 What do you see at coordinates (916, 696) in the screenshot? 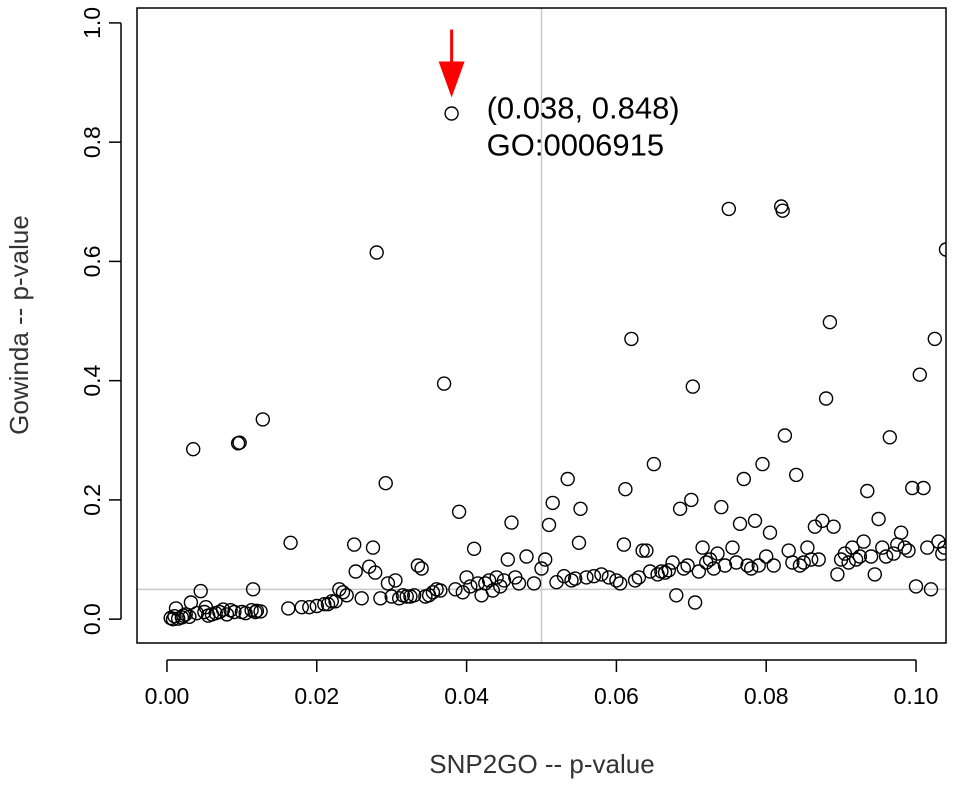
I see `x-tick-label: 0.10` at bounding box center [916, 696].